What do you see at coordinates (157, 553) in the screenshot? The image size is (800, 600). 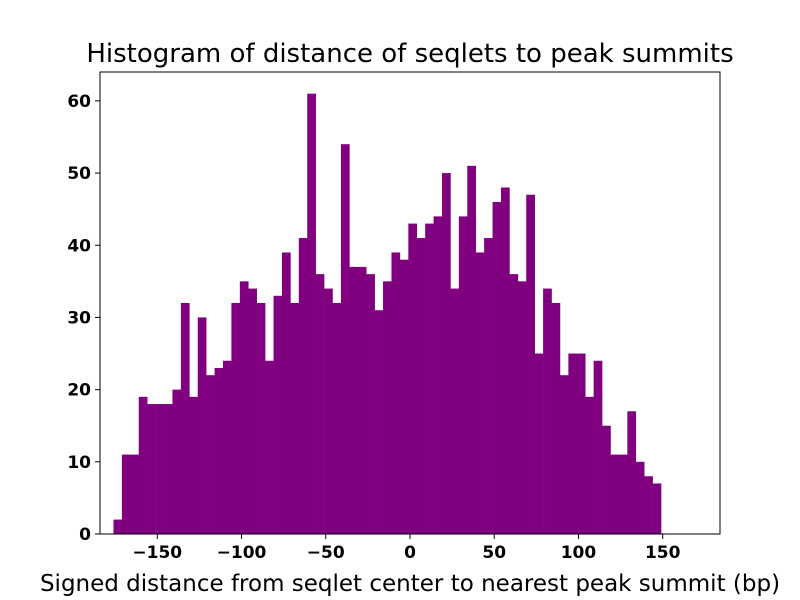 I see `x-tick-label: −150` at bounding box center [157, 553].